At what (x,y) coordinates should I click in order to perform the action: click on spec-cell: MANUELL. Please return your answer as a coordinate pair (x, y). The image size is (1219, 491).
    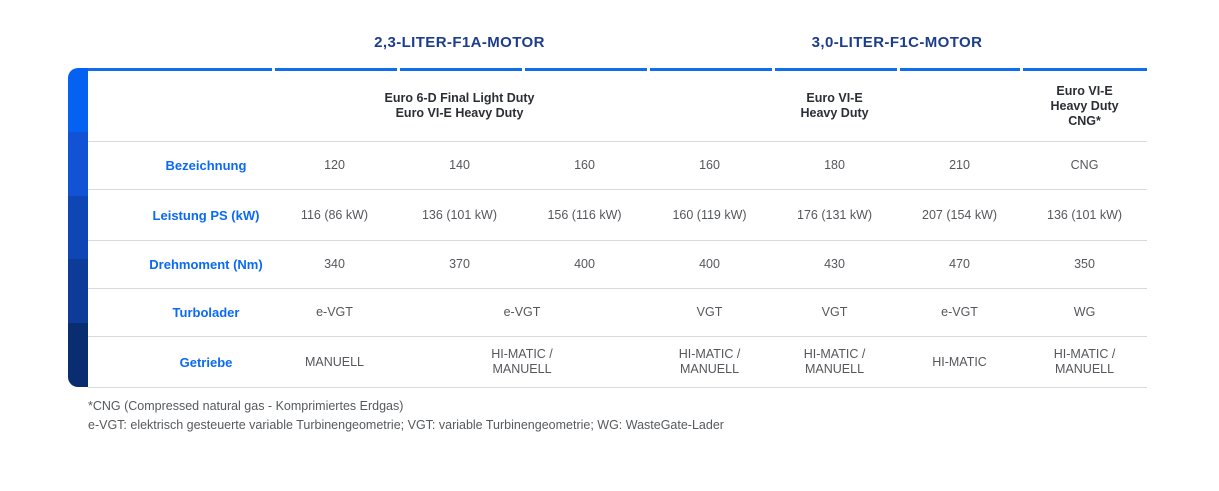
    Looking at the image, I should click on (334, 361).